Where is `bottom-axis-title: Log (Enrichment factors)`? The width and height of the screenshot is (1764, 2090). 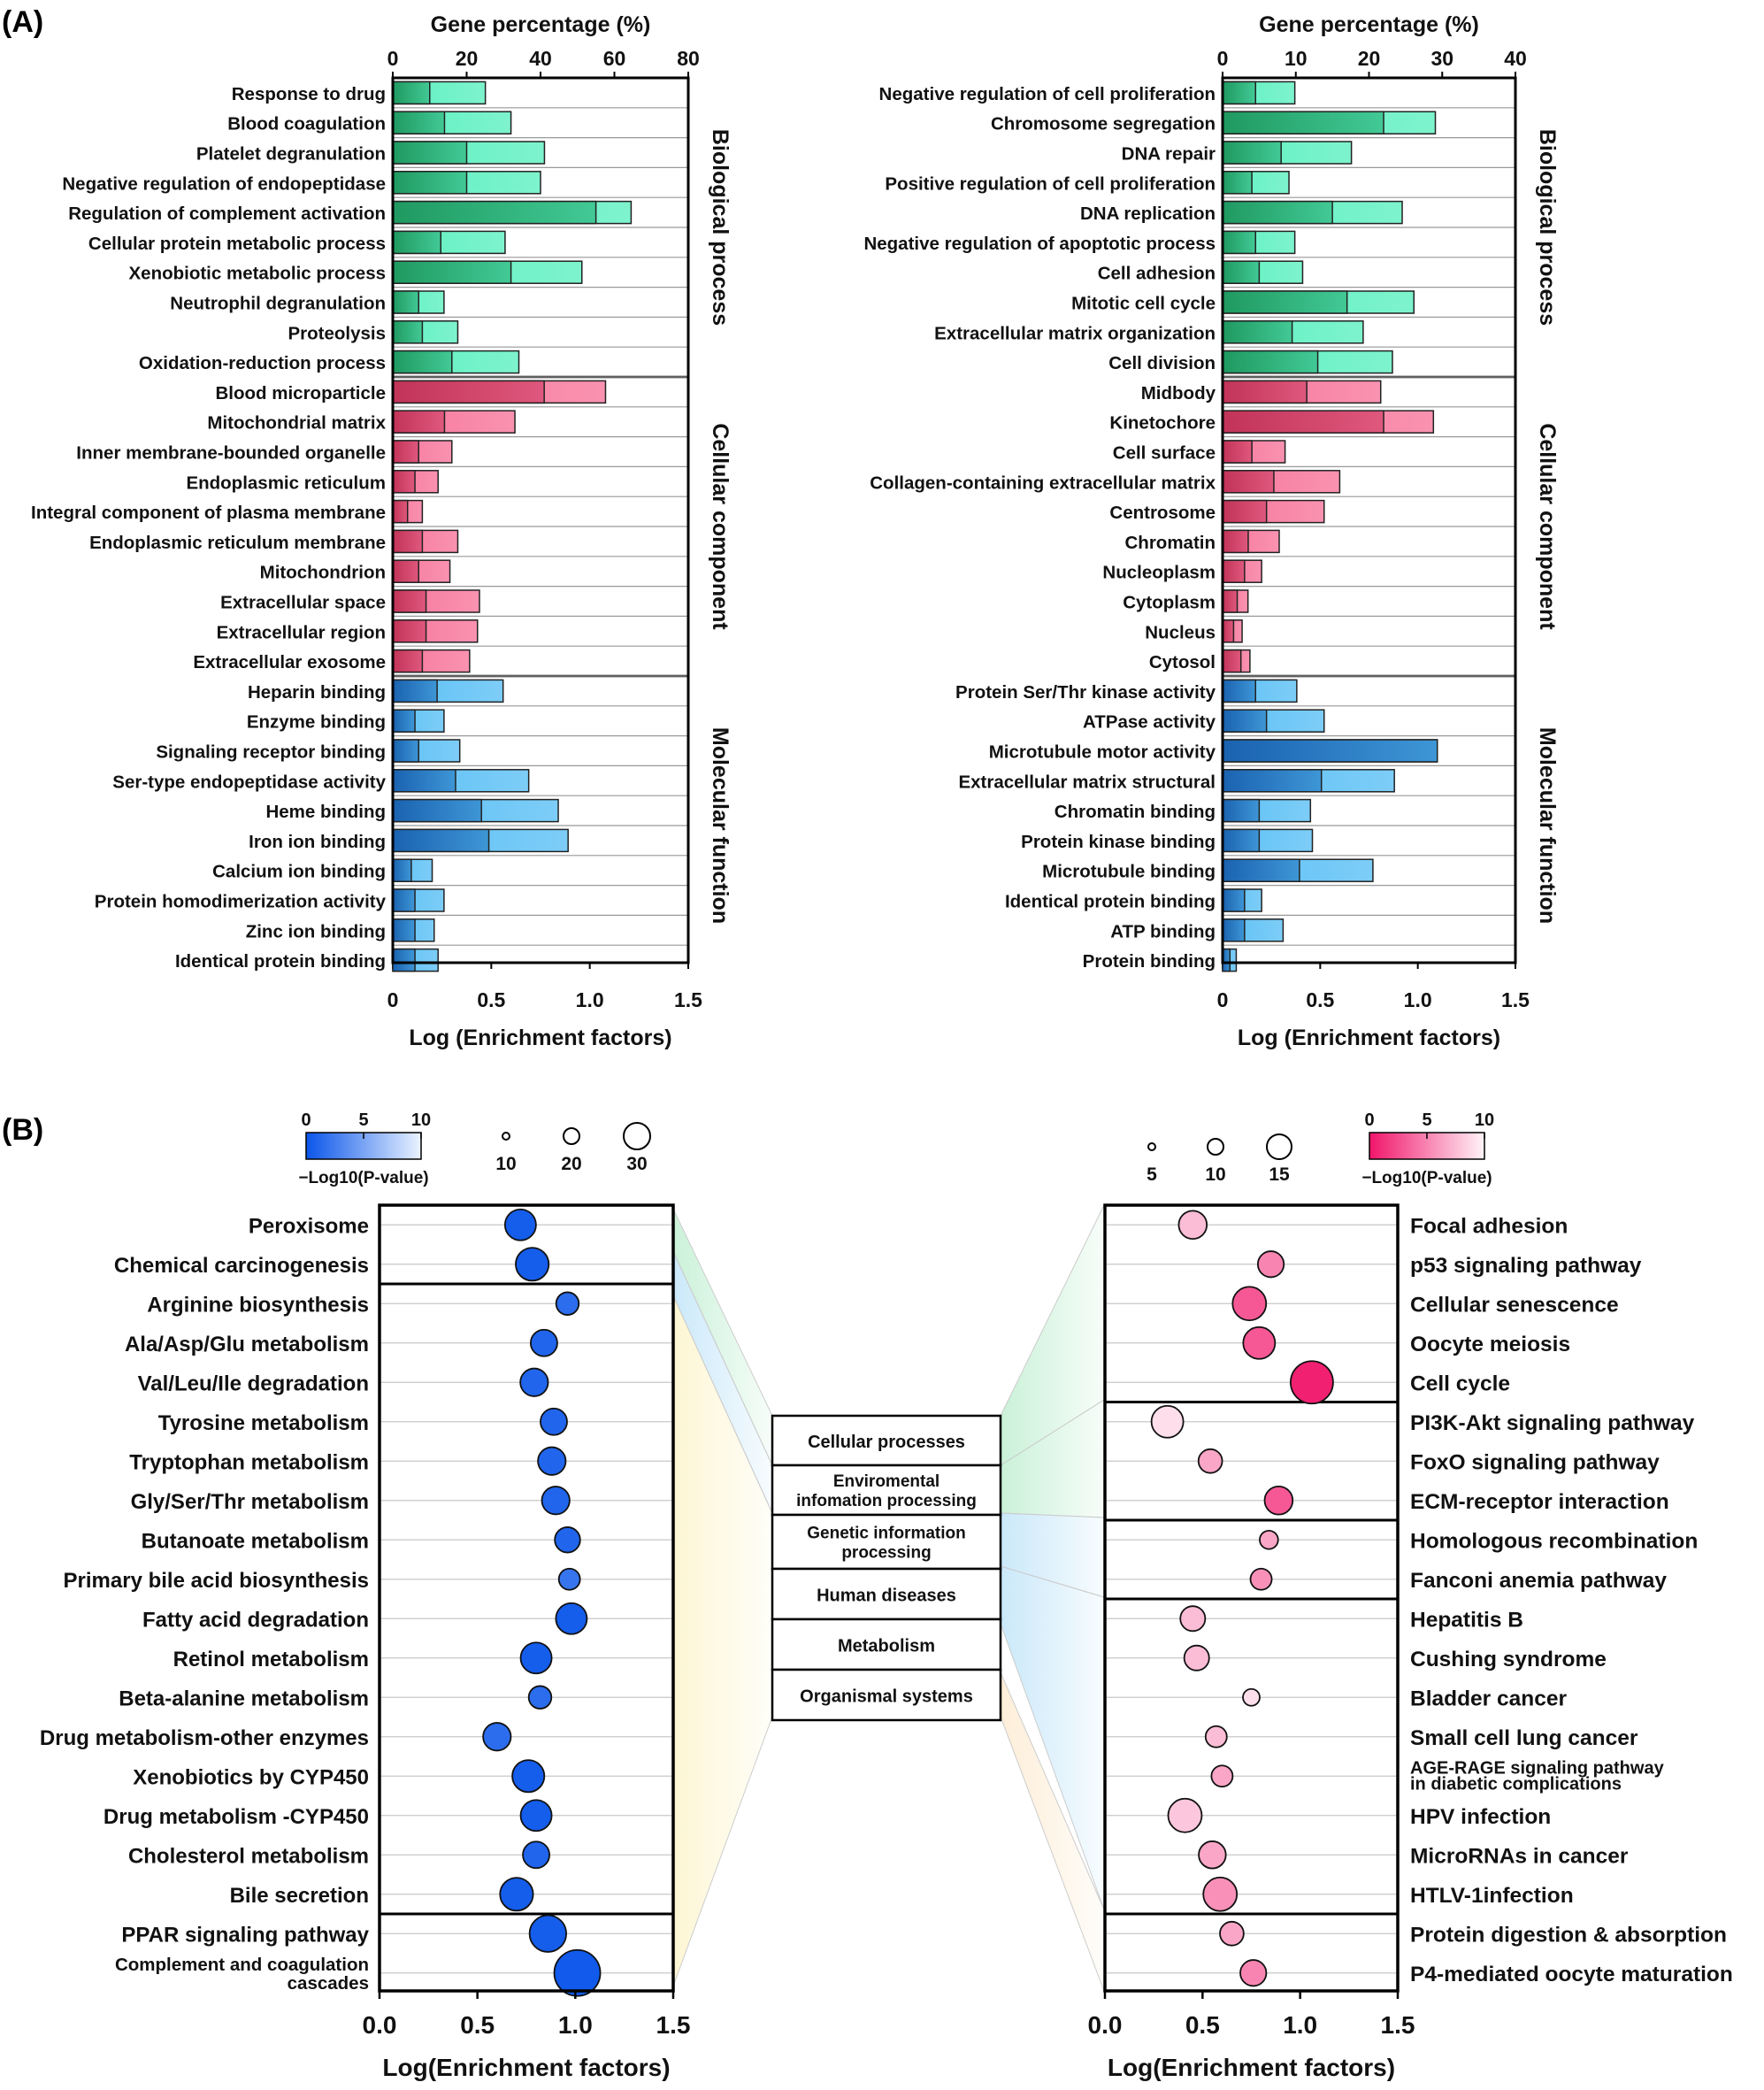
bottom-axis-title: Log (Enrichment factors) is located at coordinates (1369, 1038).